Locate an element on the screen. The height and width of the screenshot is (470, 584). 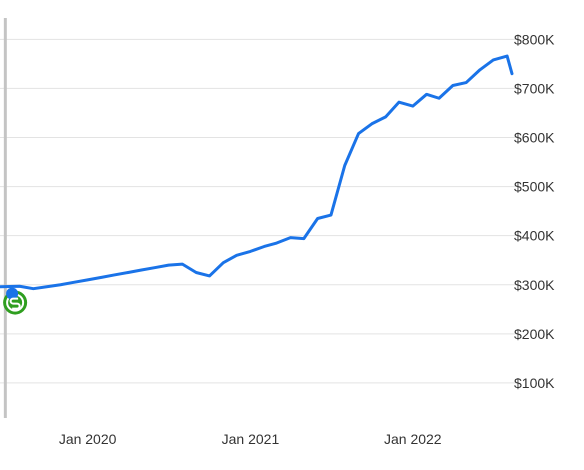
dollar-sale-icon is located at coordinates (15, 301).